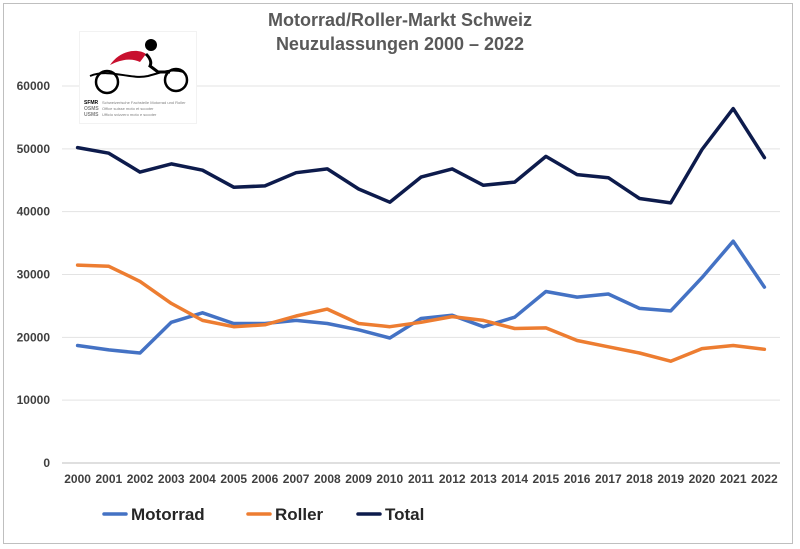 Image resolution: width=800 pixels, height=549 pixels. I want to click on x-tick-label: 2012, so click(452, 479).